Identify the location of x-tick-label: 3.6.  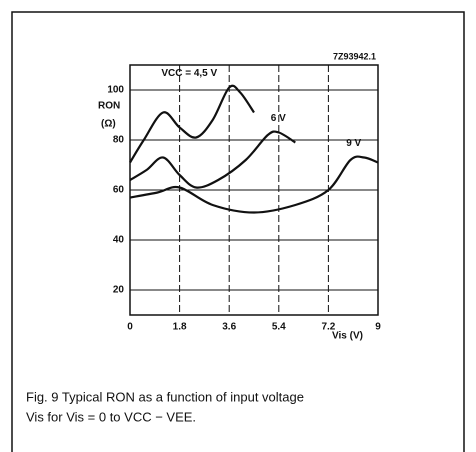
(229, 327).